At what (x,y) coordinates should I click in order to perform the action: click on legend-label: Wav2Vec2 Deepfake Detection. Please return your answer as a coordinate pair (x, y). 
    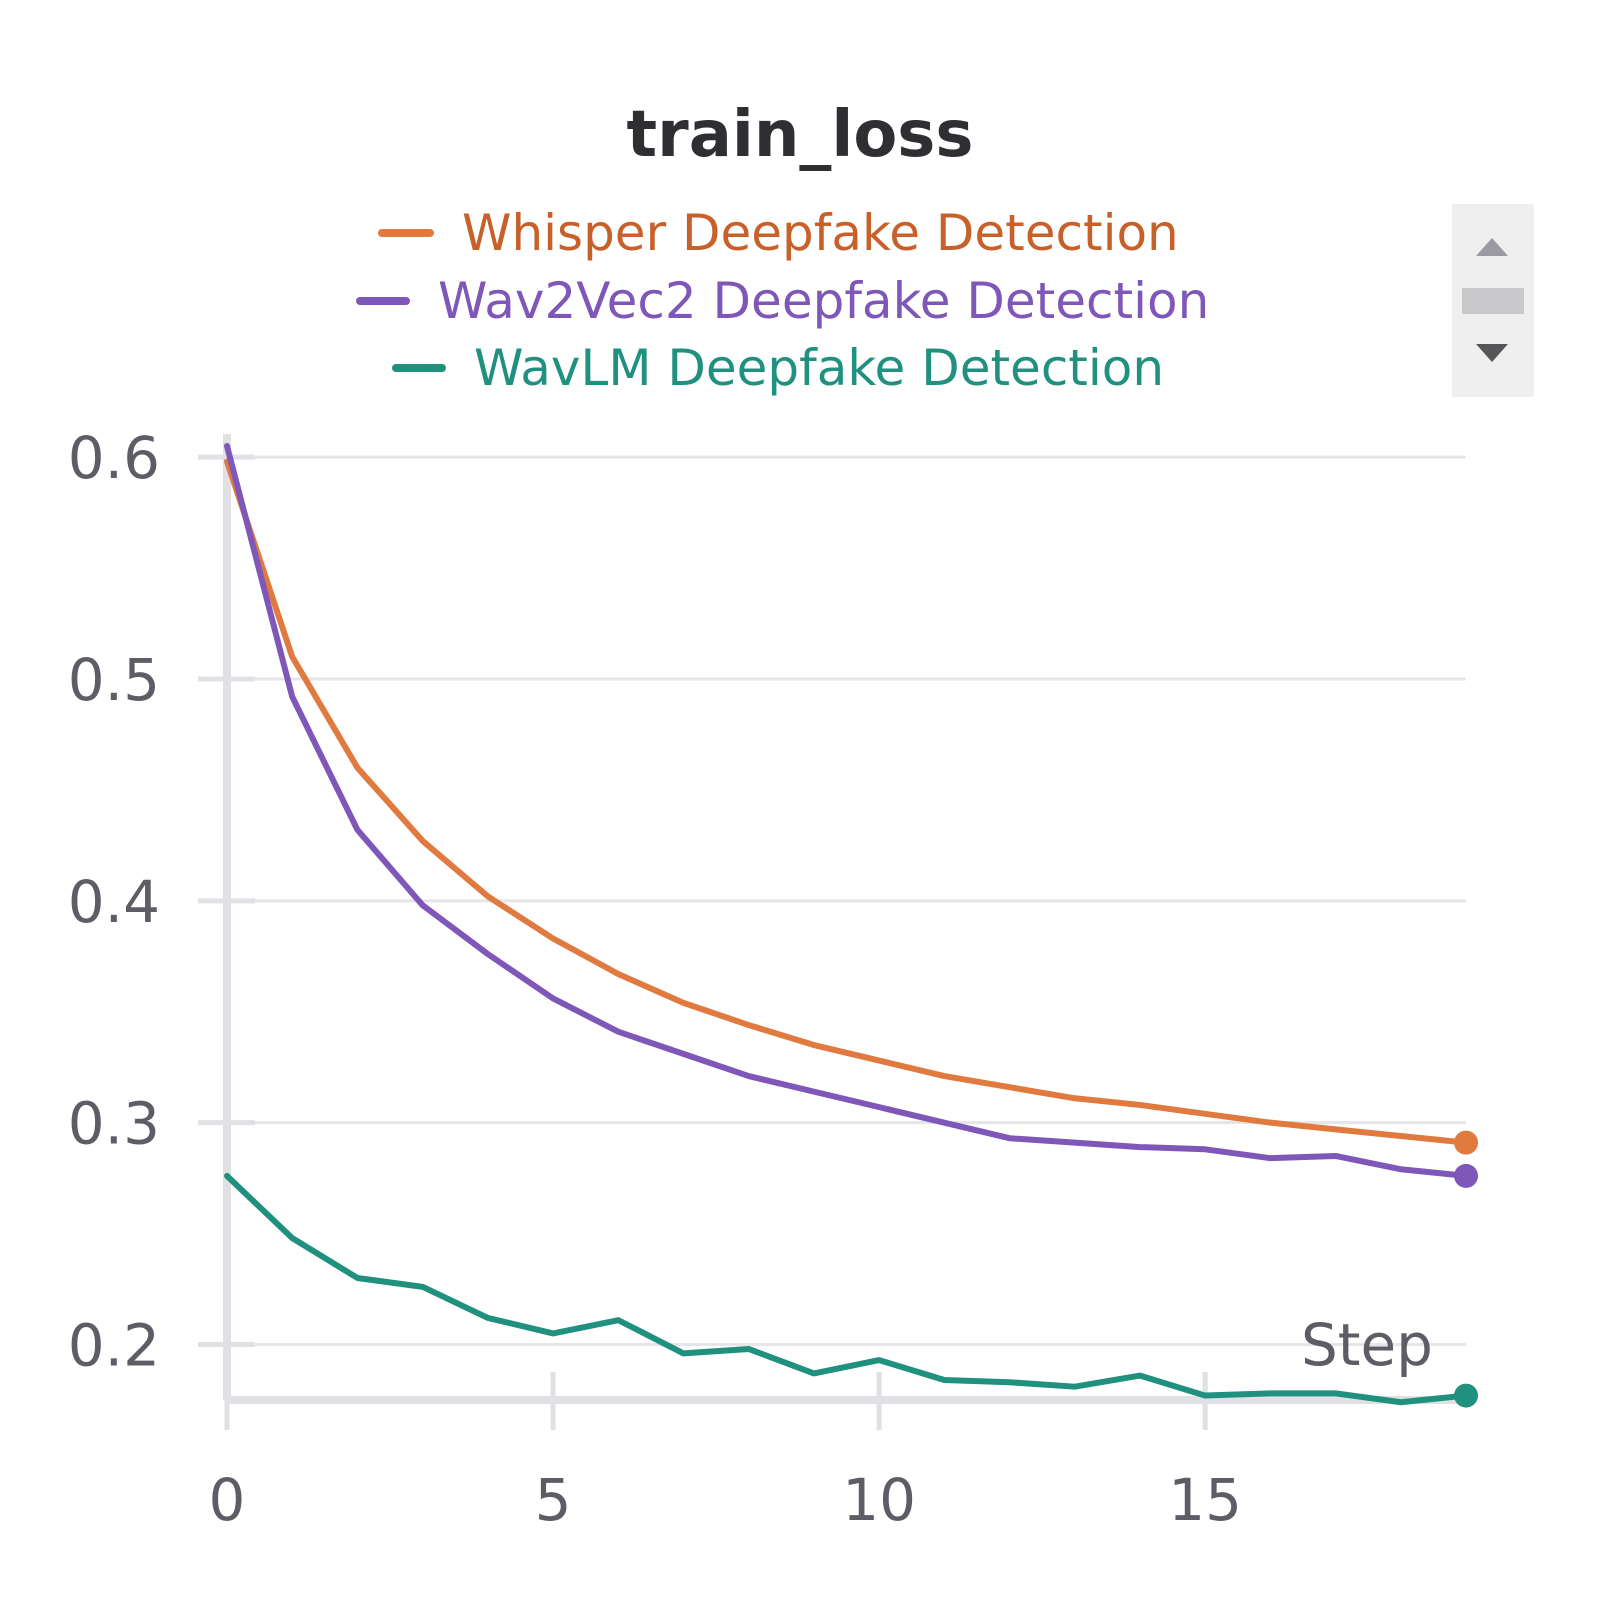
    Looking at the image, I should click on (823, 301).